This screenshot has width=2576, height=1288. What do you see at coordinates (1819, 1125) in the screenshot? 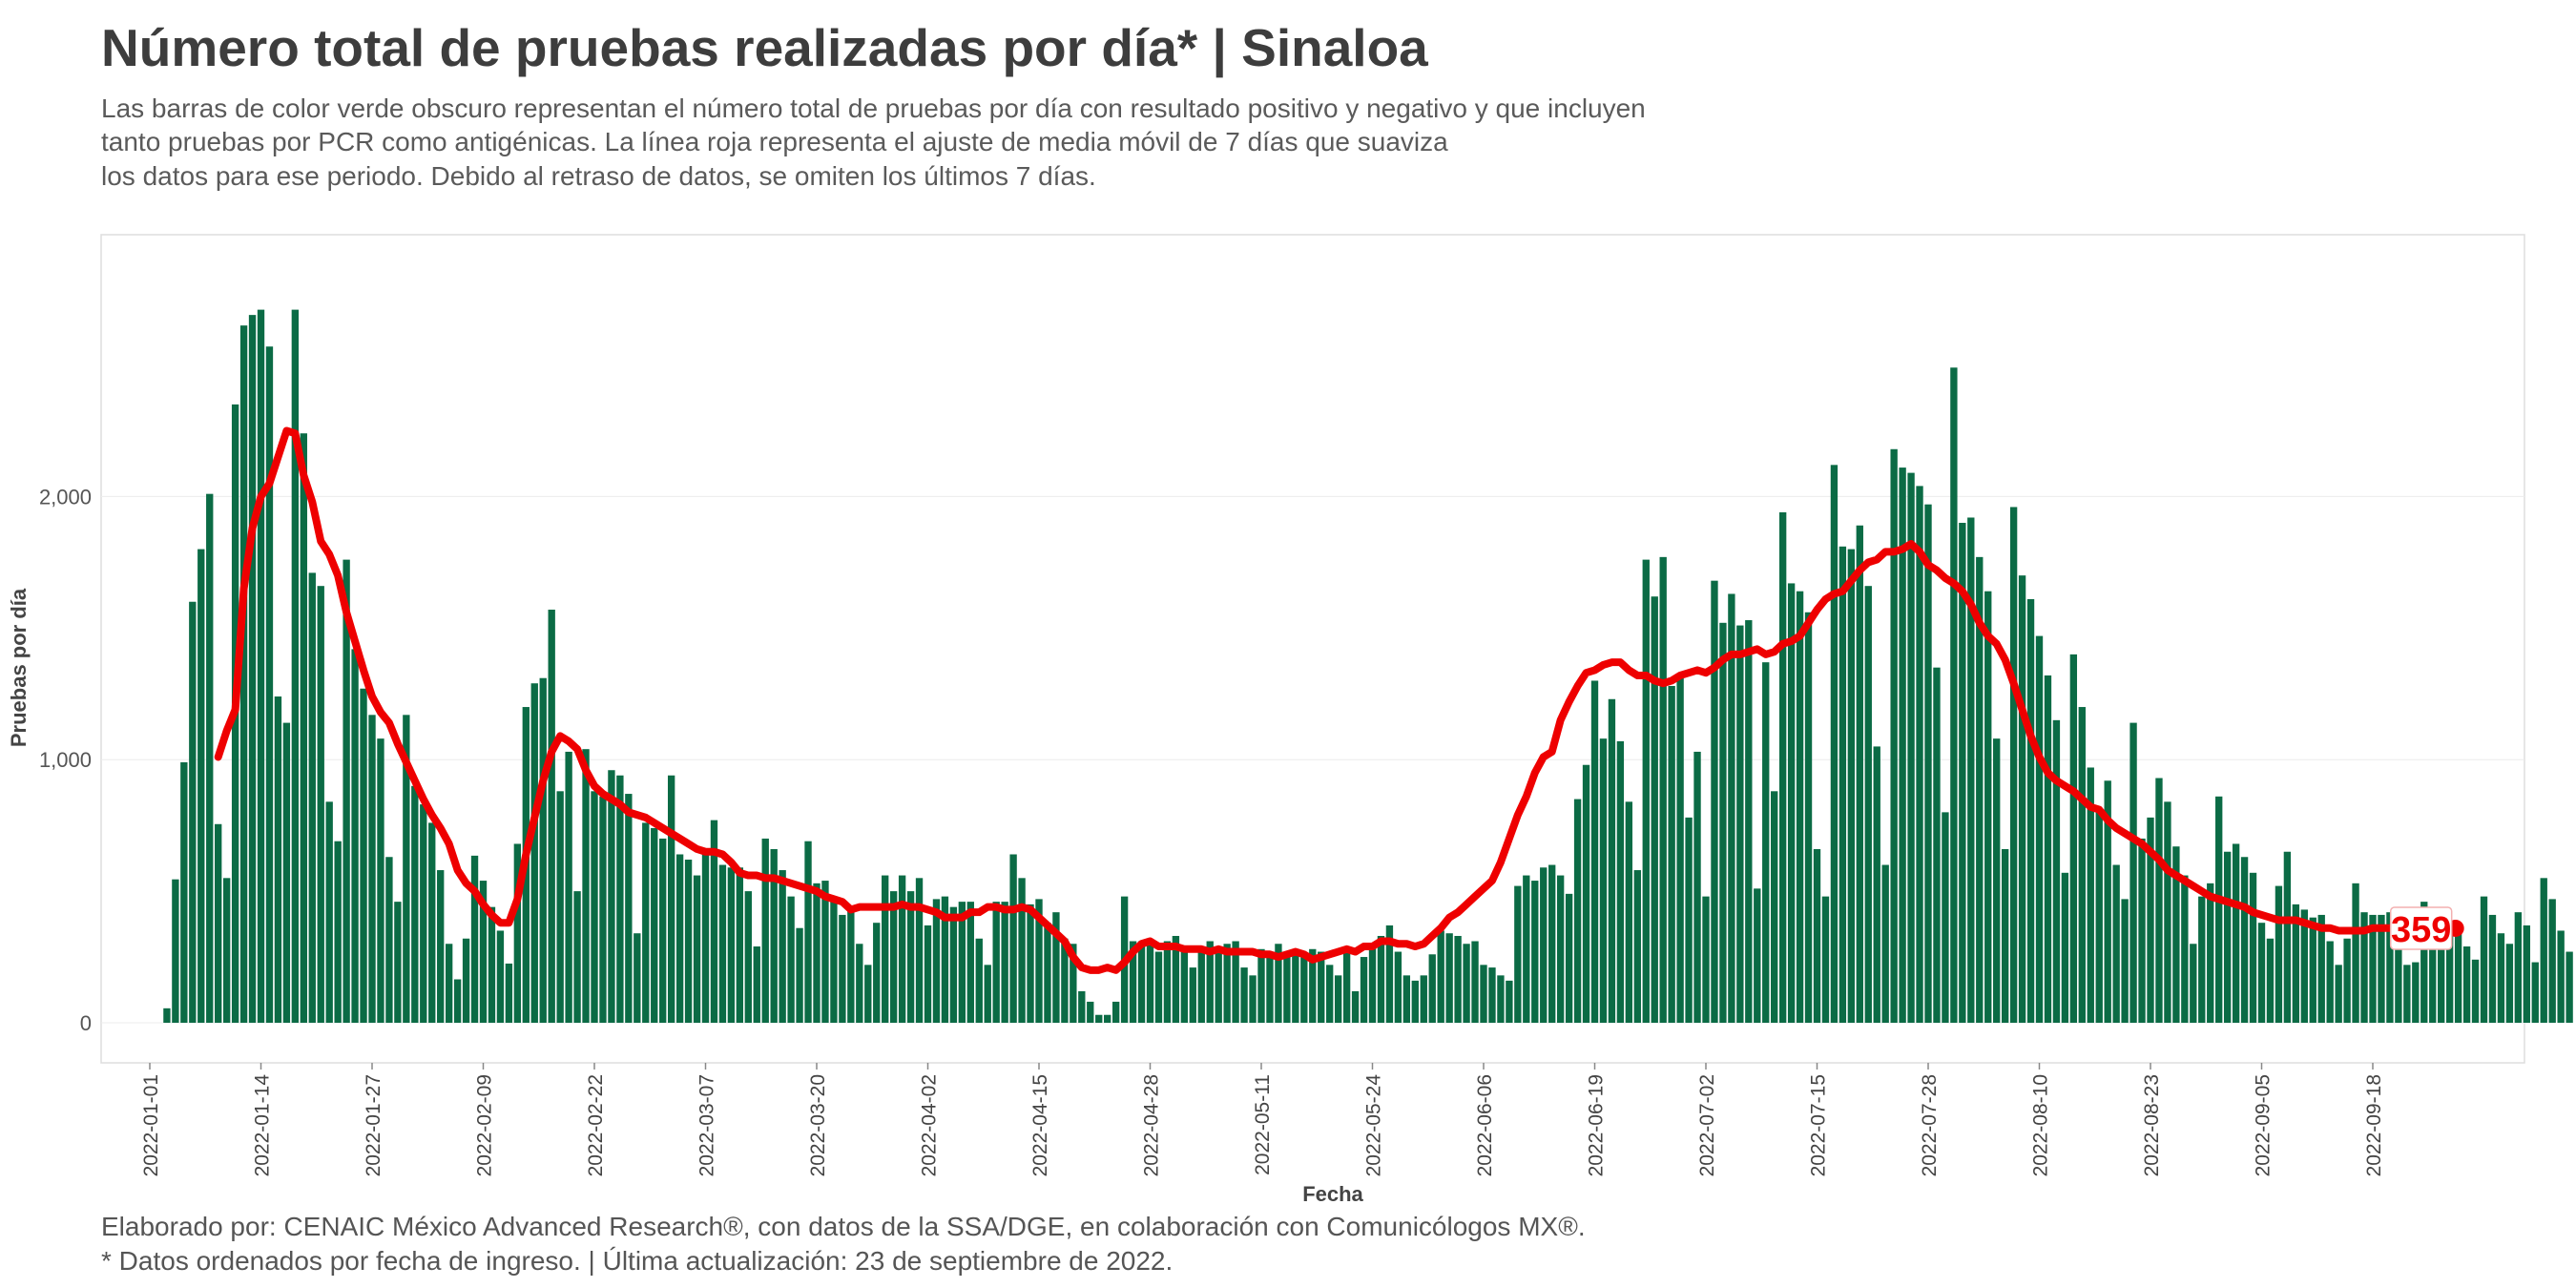
I see `x-tick-label: 2022-07-15` at bounding box center [1819, 1125].